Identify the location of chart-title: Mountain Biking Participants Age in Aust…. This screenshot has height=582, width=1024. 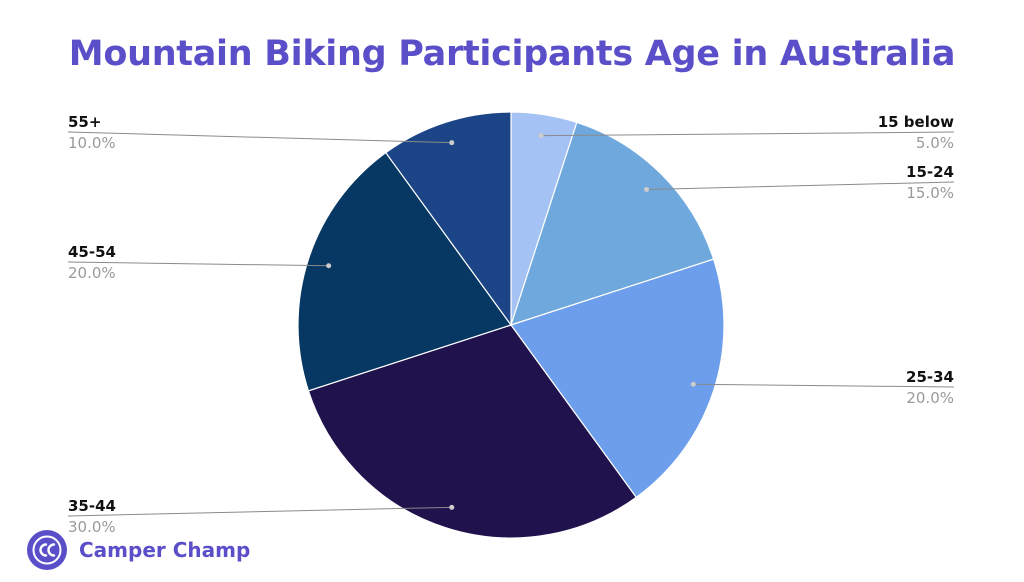
(512, 54).